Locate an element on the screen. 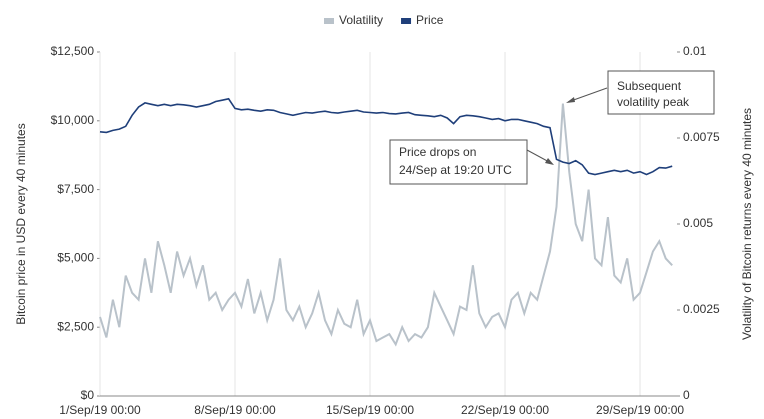 The width and height of the screenshot is (764, 419). y2-tick-label: 0 is located at coordinates (686, 395).